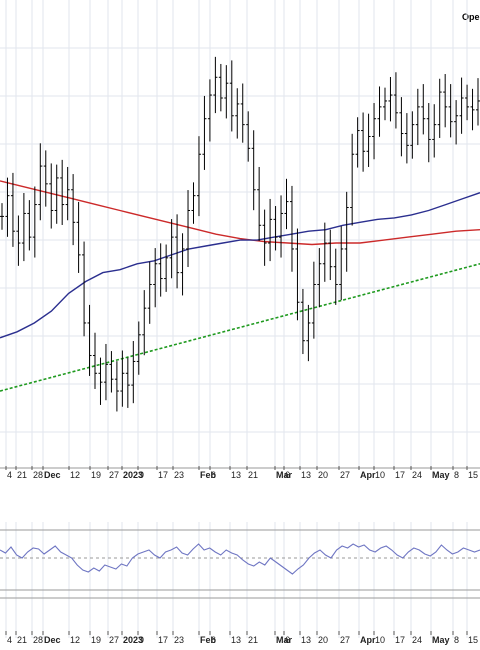 The image size is (480, 650). What do you see at coordinates (380, 640) in the screenshot?
I see `x-axis-tick-label: 10` at bounding box center [380, 640].